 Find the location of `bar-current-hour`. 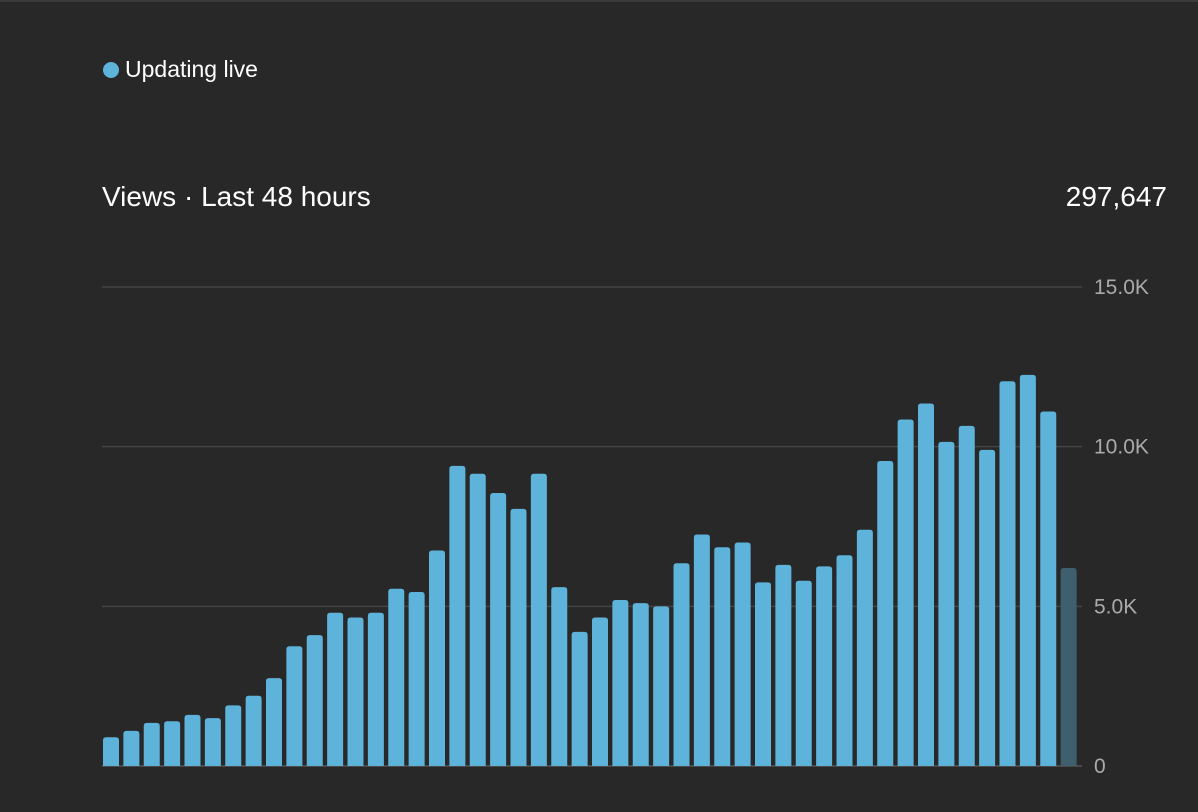

bar-current-hour is located at coordinates (1068, 667).